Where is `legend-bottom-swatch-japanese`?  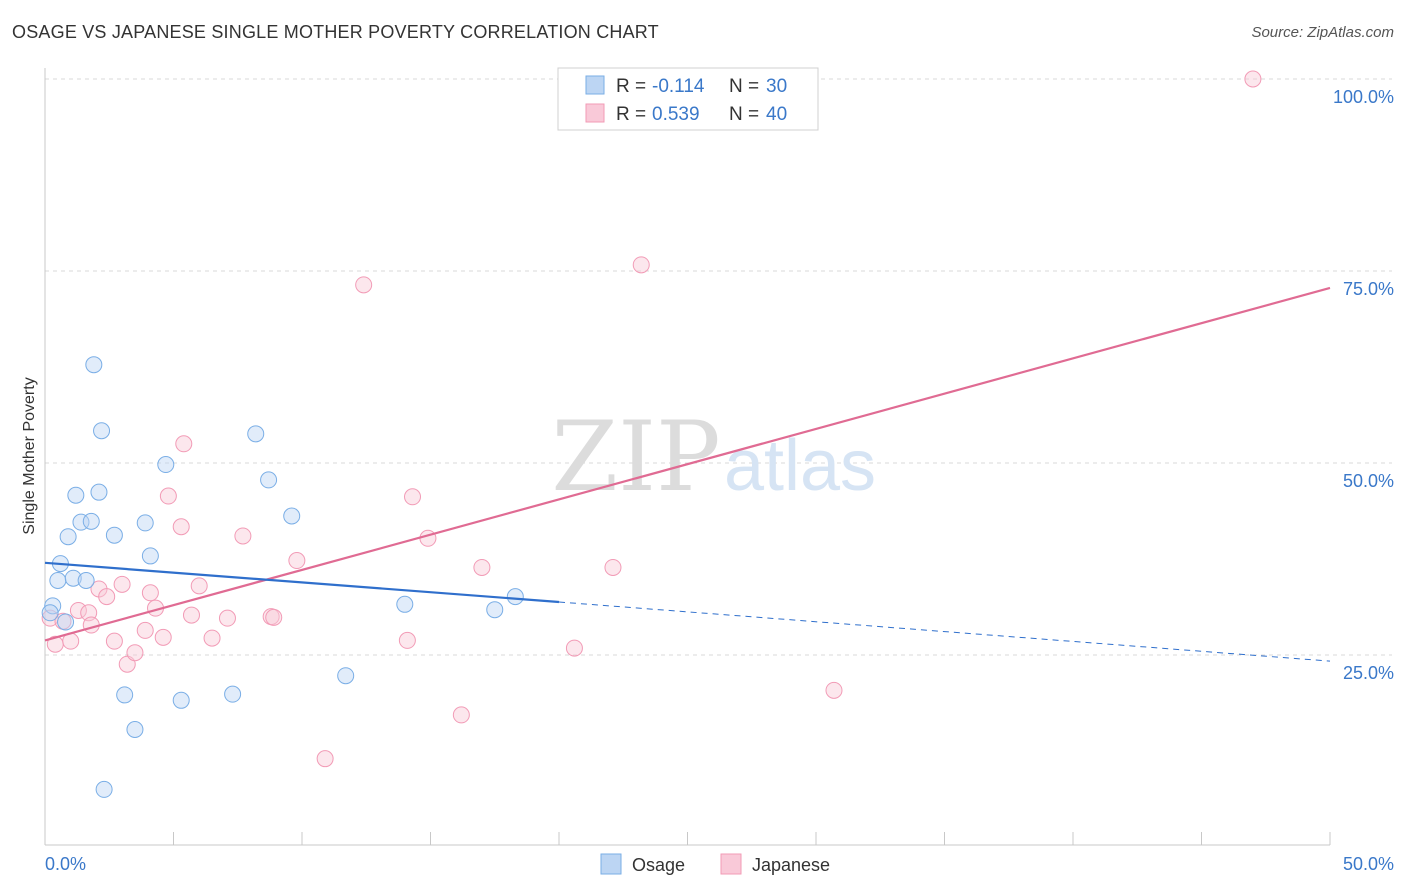
legend-bottom-swatch-japanese is located at coordinates (731, 864).